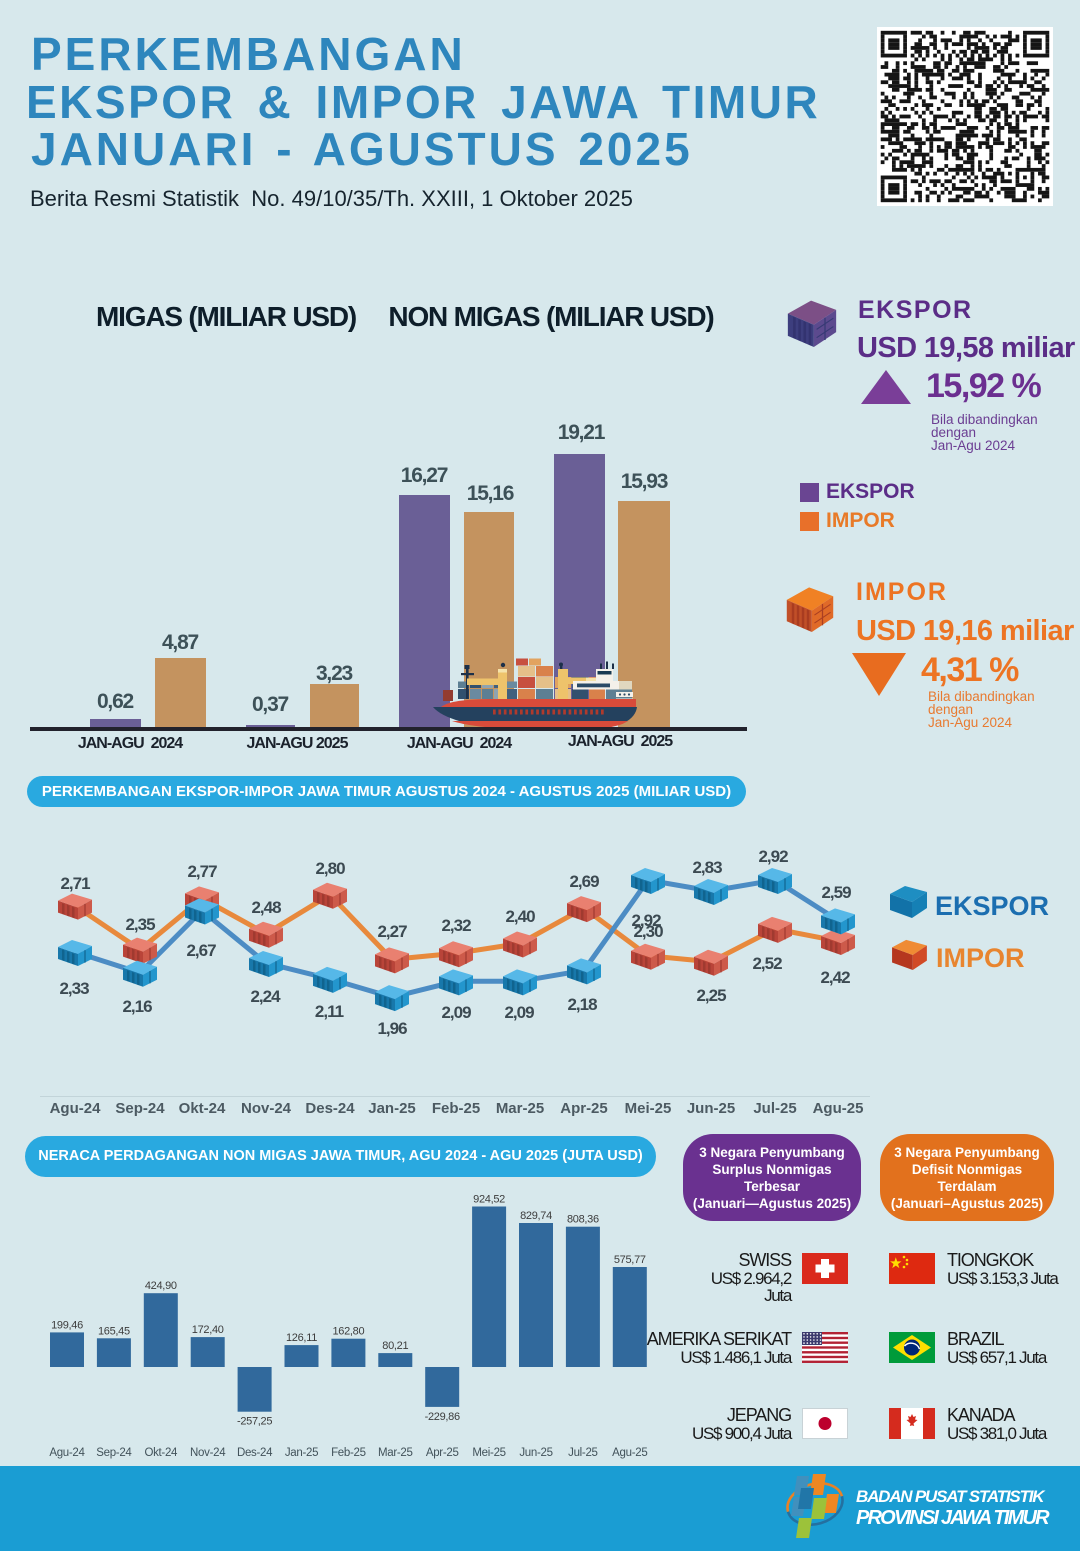  What do you see at coordinates (75, 883) in the screenshot?
I see `svg-text: 2,71` at bounding box center [75, 883].